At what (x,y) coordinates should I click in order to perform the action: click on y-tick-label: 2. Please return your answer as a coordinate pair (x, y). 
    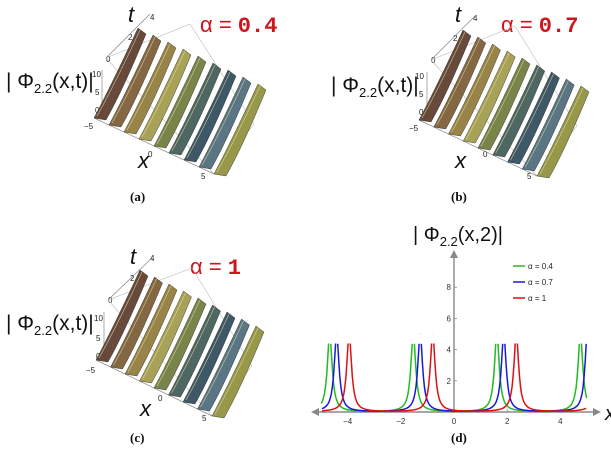
    Looking at the image, I should click on (449, 381).